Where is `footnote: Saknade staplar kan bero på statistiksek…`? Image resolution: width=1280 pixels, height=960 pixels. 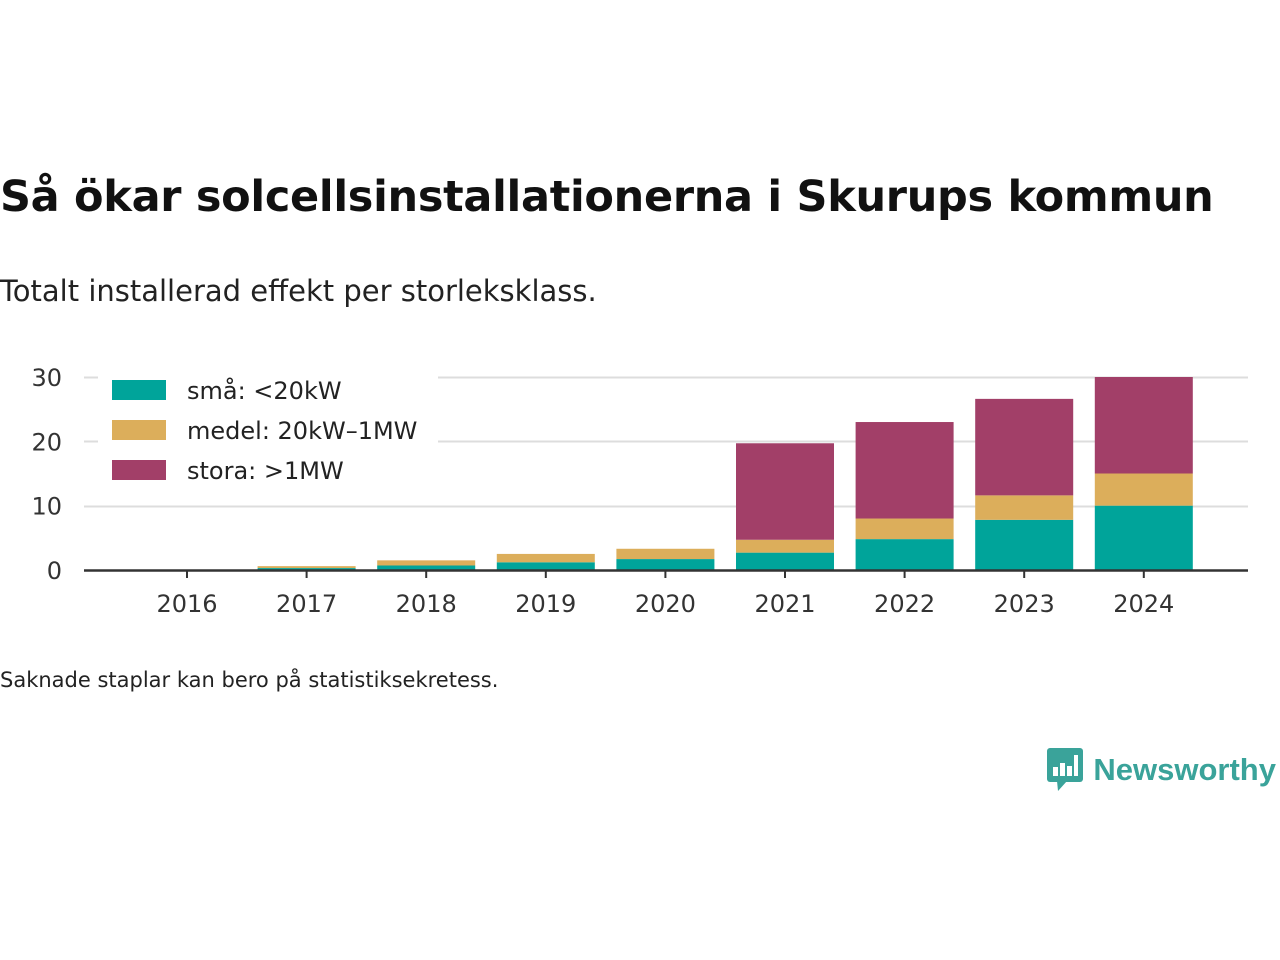 footnote: Saknade staplar kan bero på statistiksek… is located at coordinates (249, 680).